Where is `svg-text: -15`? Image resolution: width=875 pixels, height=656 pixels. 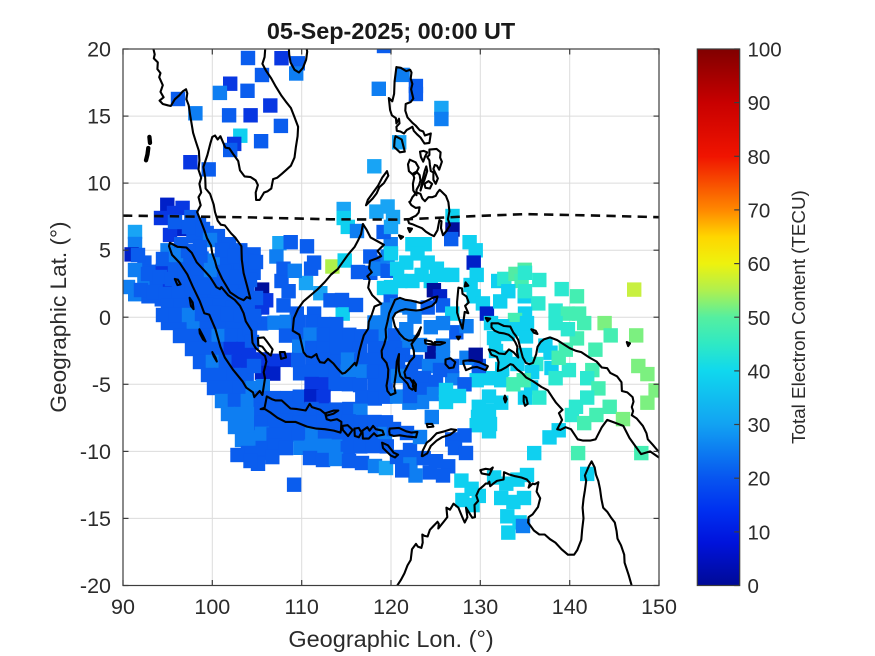
svg-text: -15 is located at coordinates (95, 519).